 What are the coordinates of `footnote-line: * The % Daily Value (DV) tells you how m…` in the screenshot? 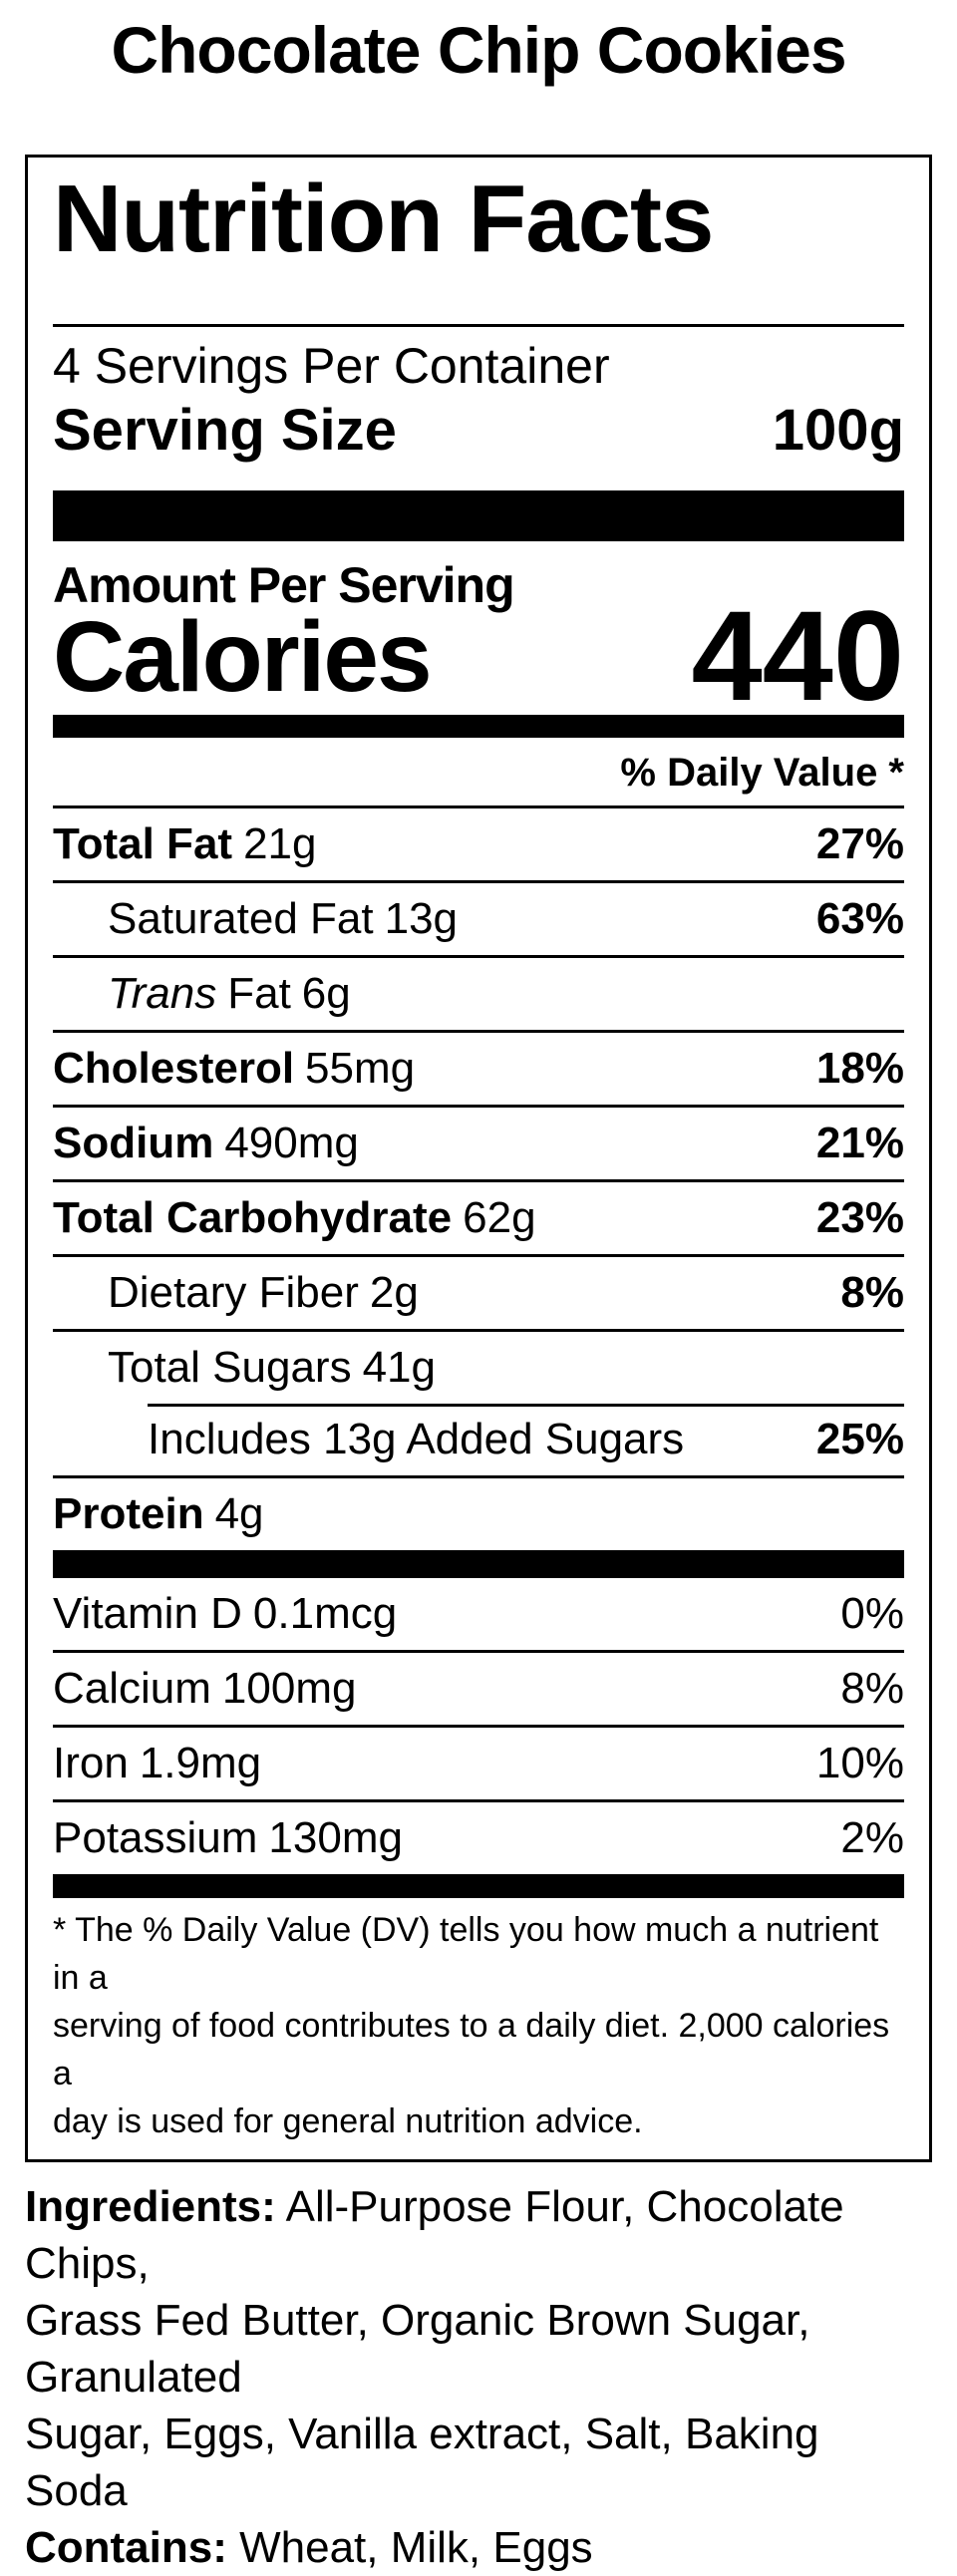 It's located at (466, 1954).